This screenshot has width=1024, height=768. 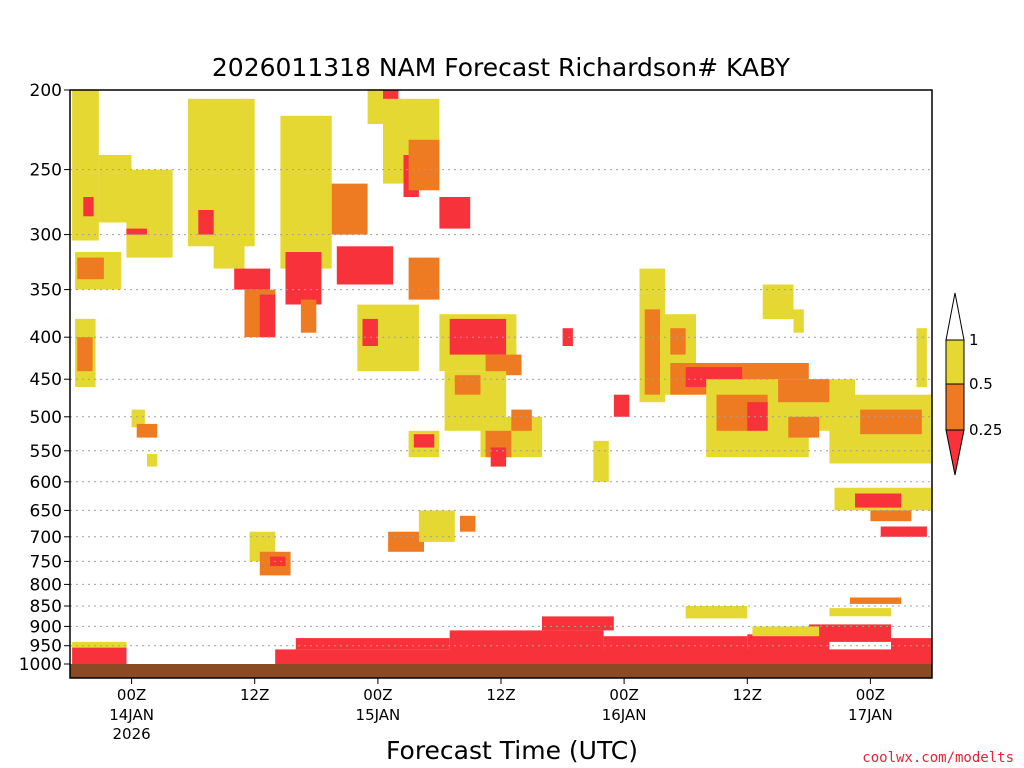 I want to click on y-tick-label: 650, so click(x=46, y=511).